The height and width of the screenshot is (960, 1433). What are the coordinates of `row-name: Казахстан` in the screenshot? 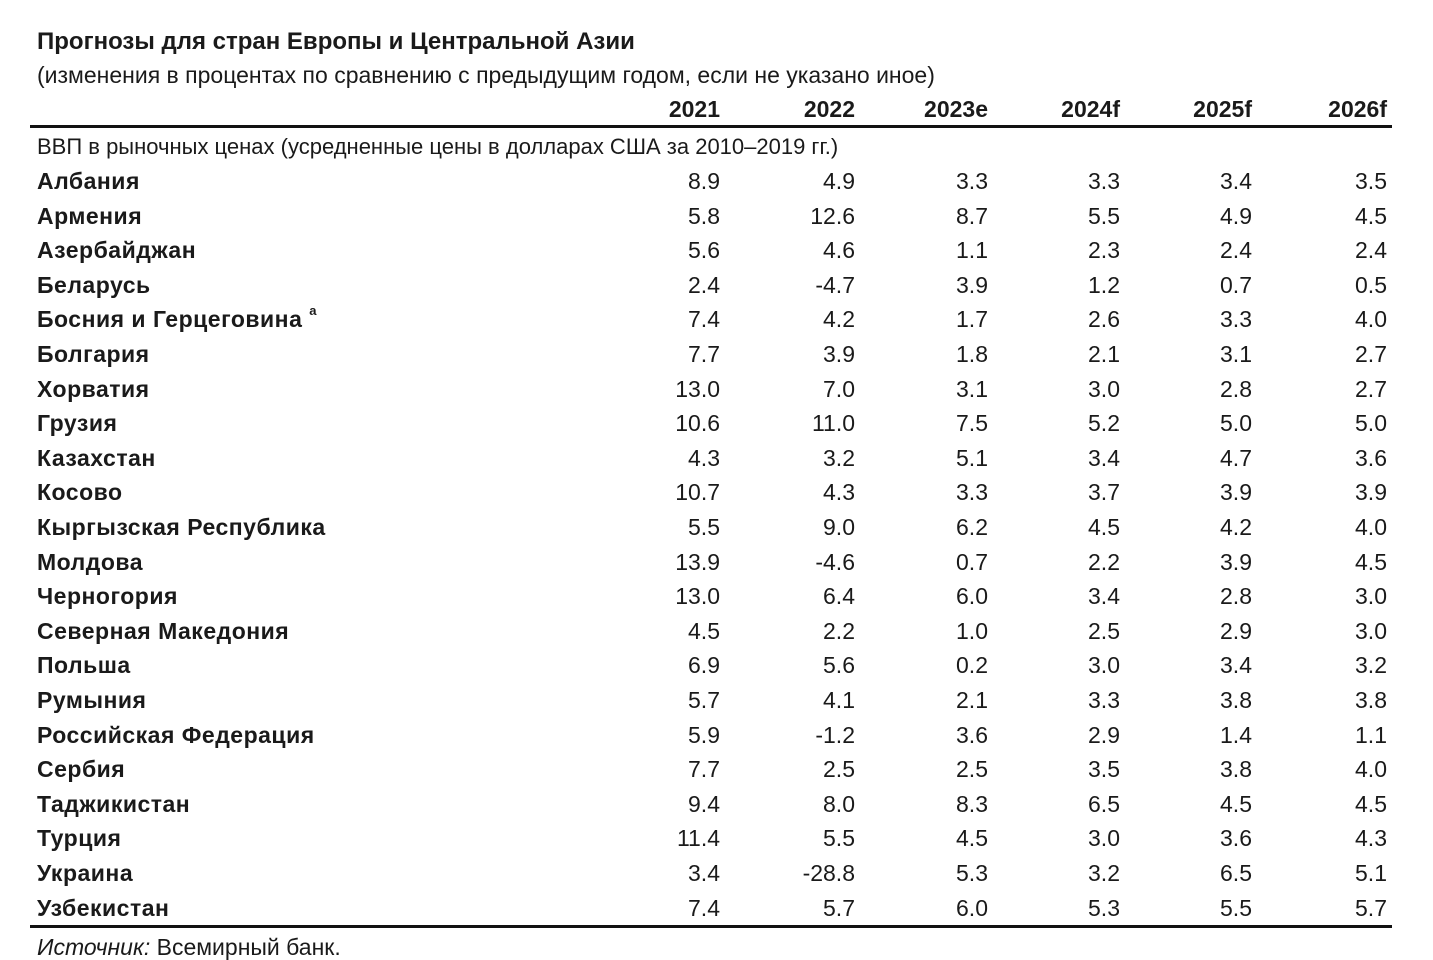 It's located at (96, 457).